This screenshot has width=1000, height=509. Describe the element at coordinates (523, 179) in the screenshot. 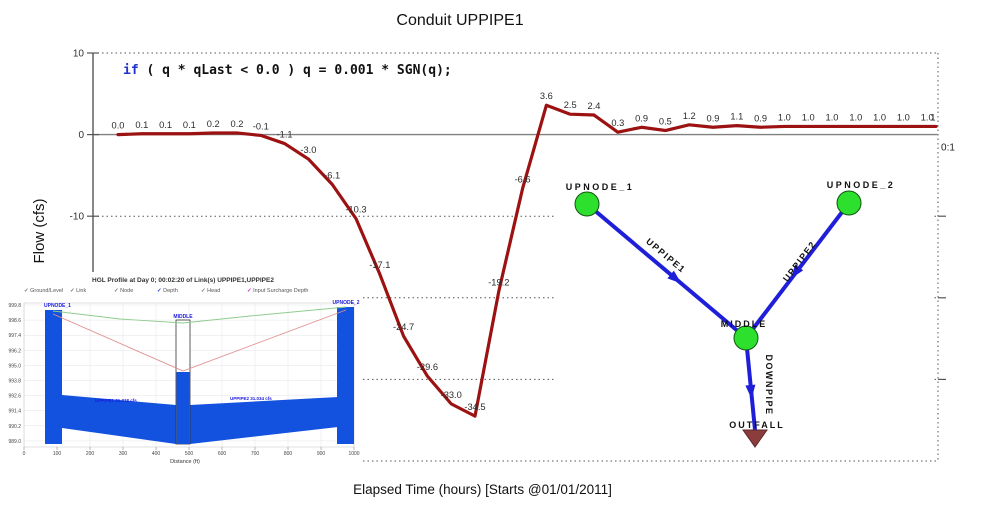

I see `point-label: -6.6` at that location.